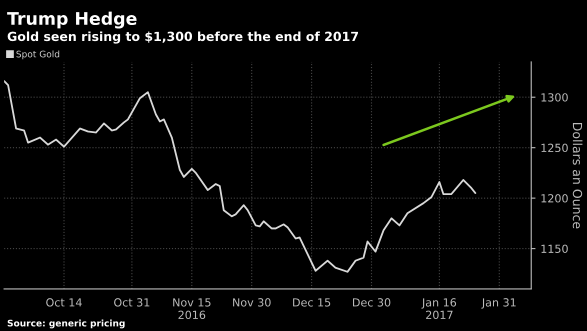 The width and height of the screenshot is (587, 331). What do you see at coordinates (438, 309) in the screenshot?
I see `x-tick-label: Jan 16 2017` at bounding box center [438, 309].